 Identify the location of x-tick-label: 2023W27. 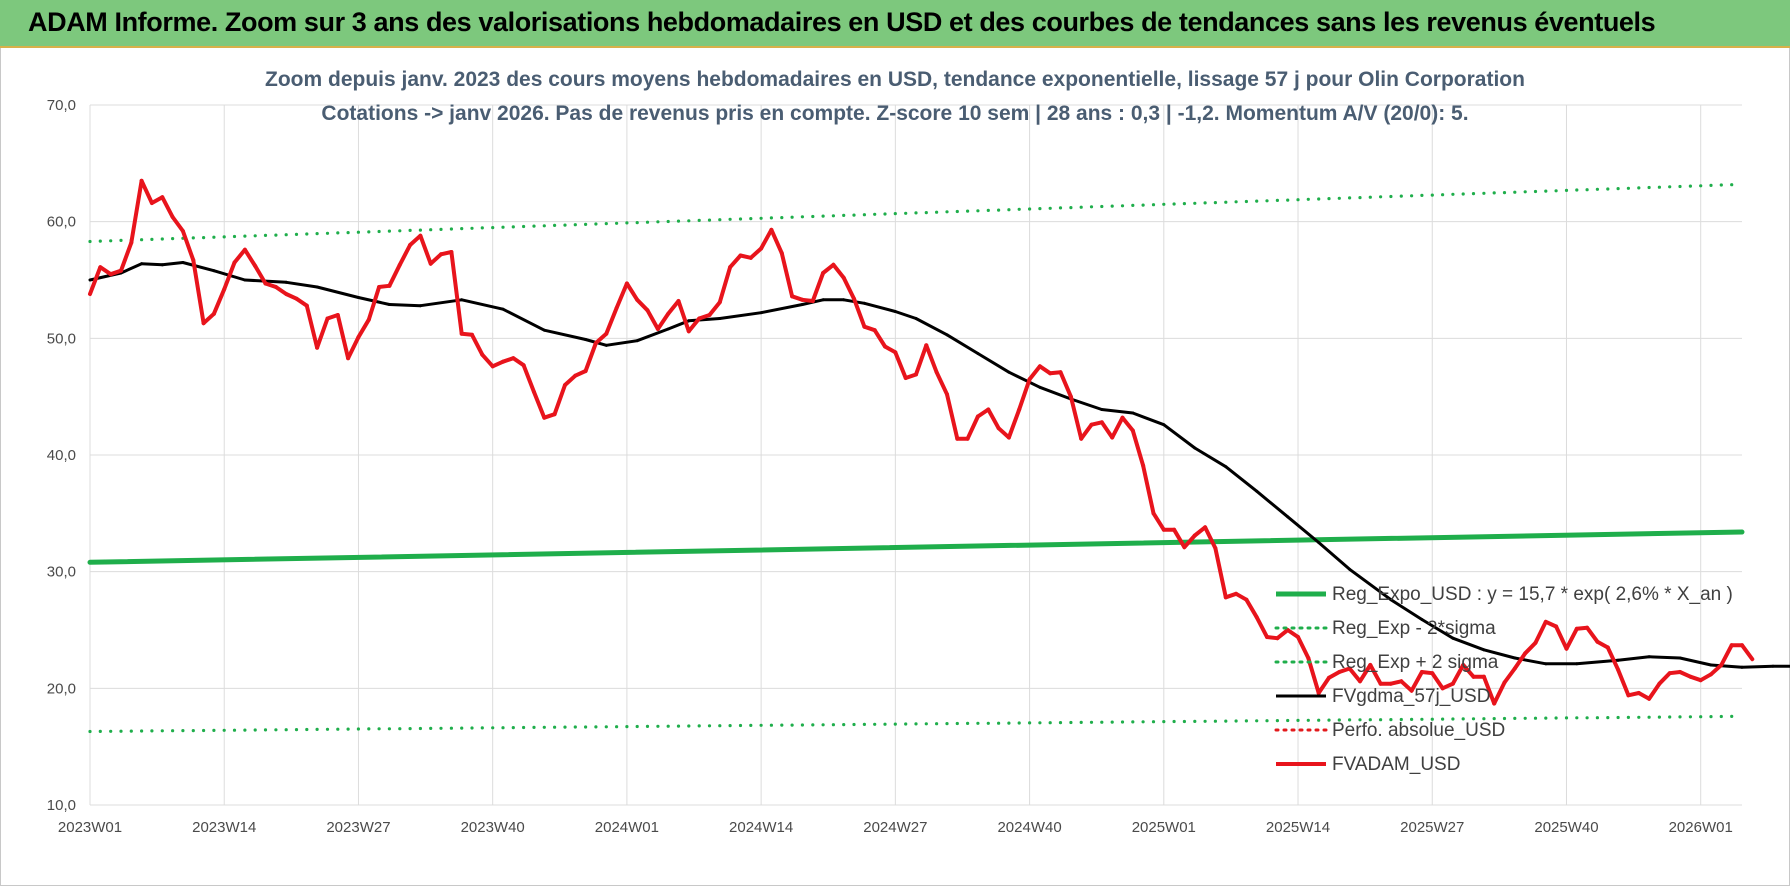
(358, 827).